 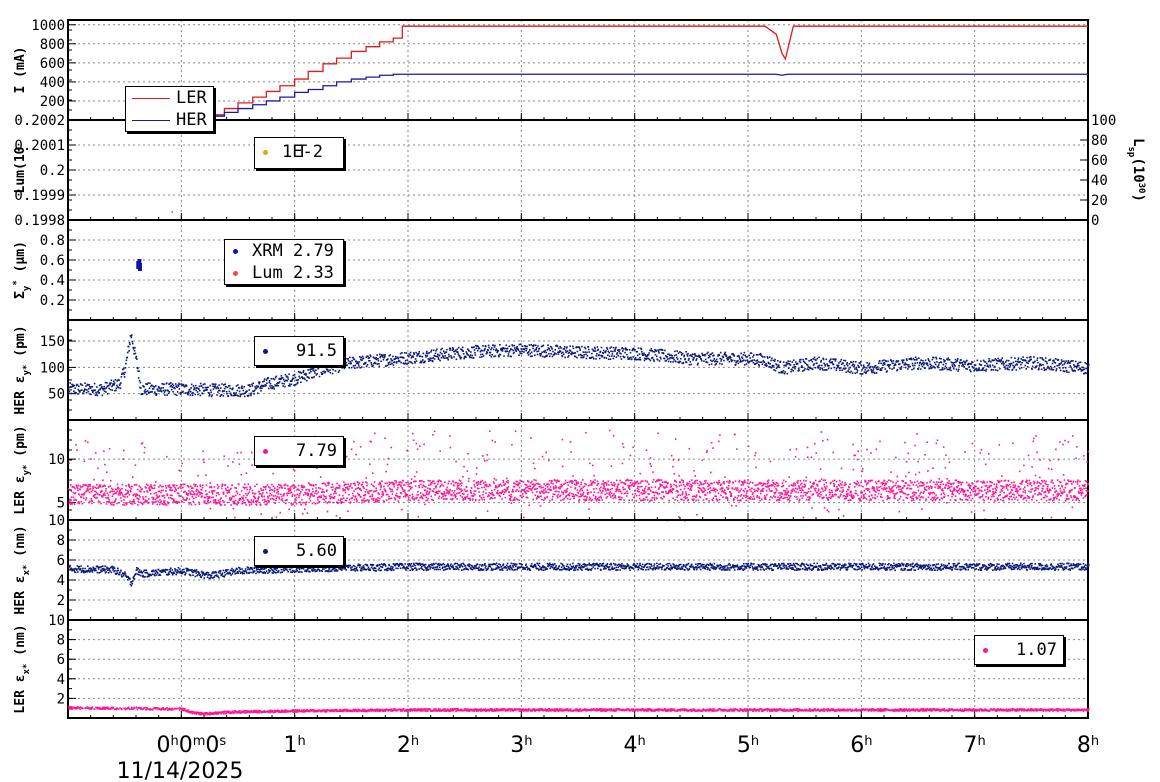 What do you see at coordinates (52, 64) in the screenshot?
I see `y-tick-label: 600` at bounding box center [52, 64].